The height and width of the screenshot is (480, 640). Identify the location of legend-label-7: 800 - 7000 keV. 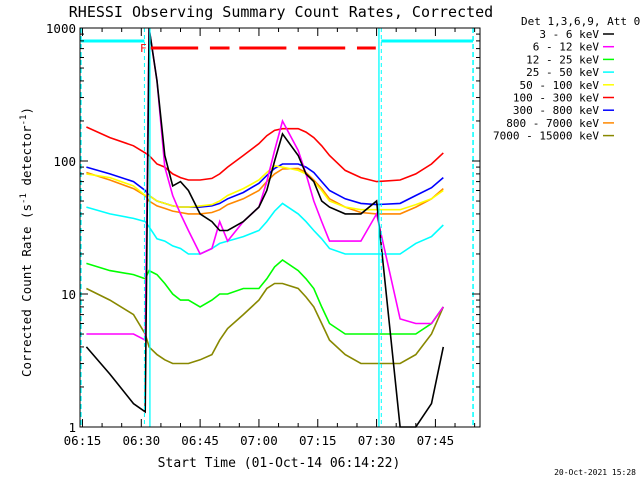
(552, 123).